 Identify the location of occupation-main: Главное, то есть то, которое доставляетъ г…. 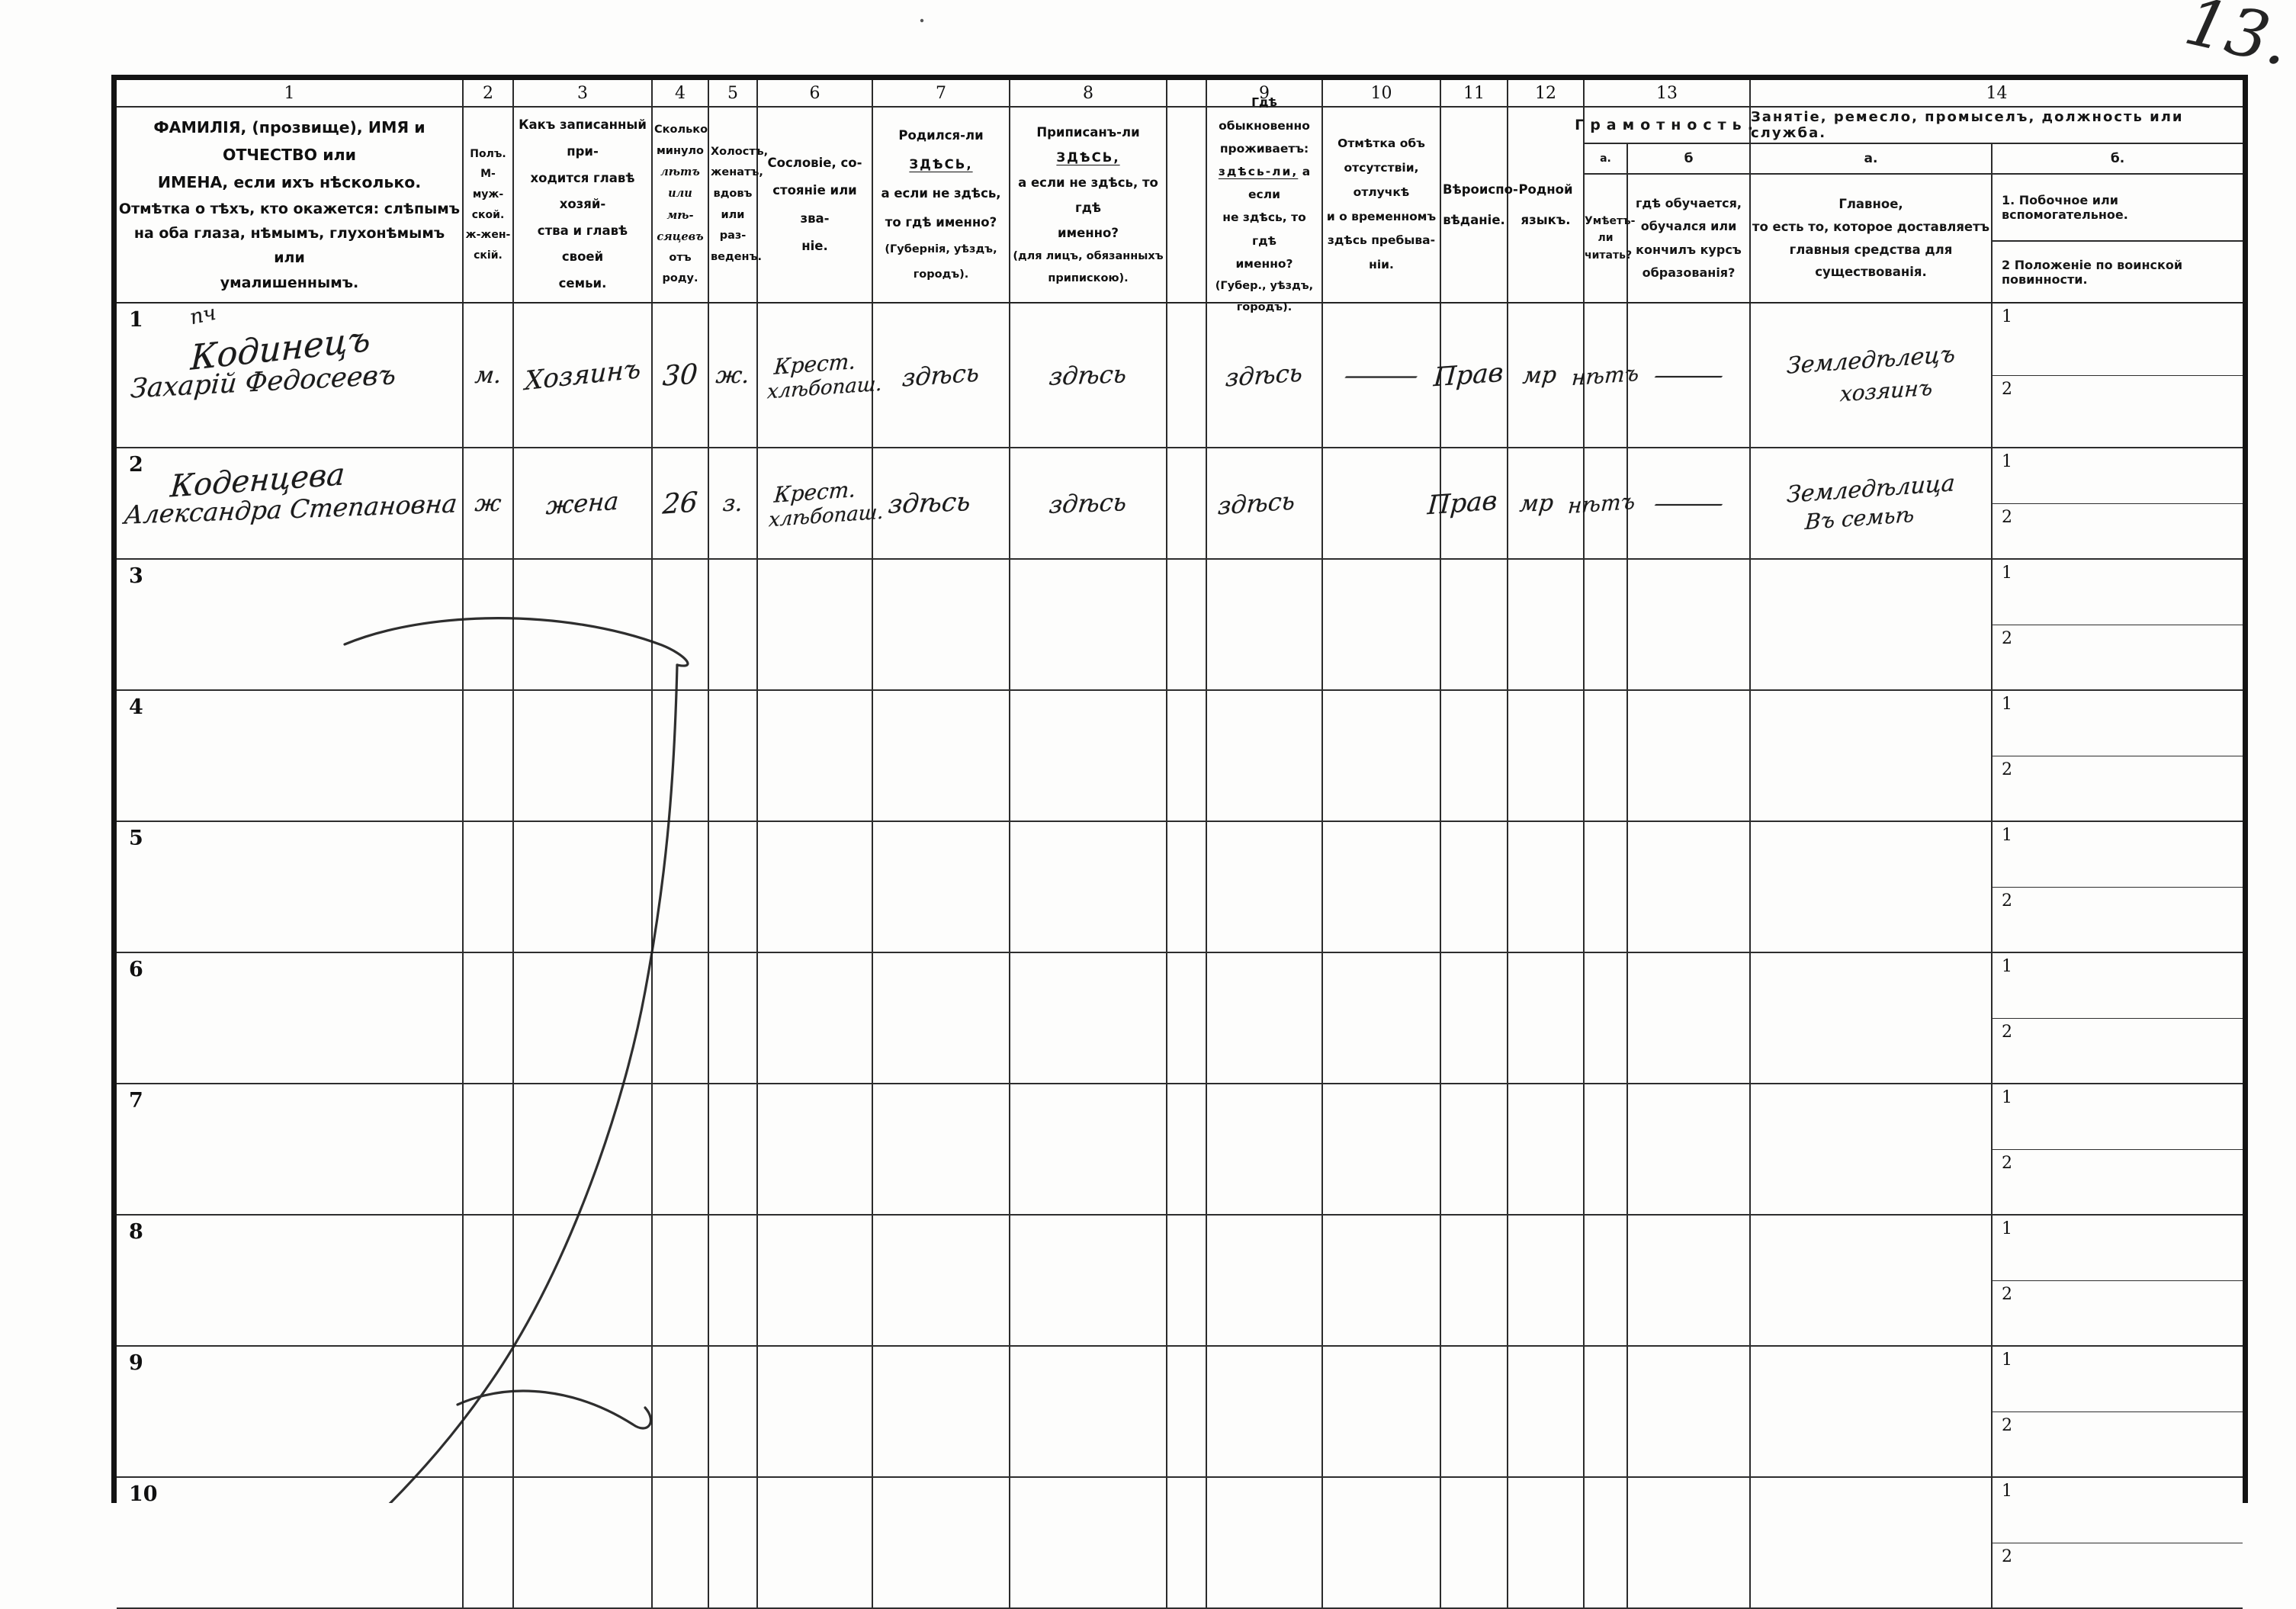
(1872, 239).